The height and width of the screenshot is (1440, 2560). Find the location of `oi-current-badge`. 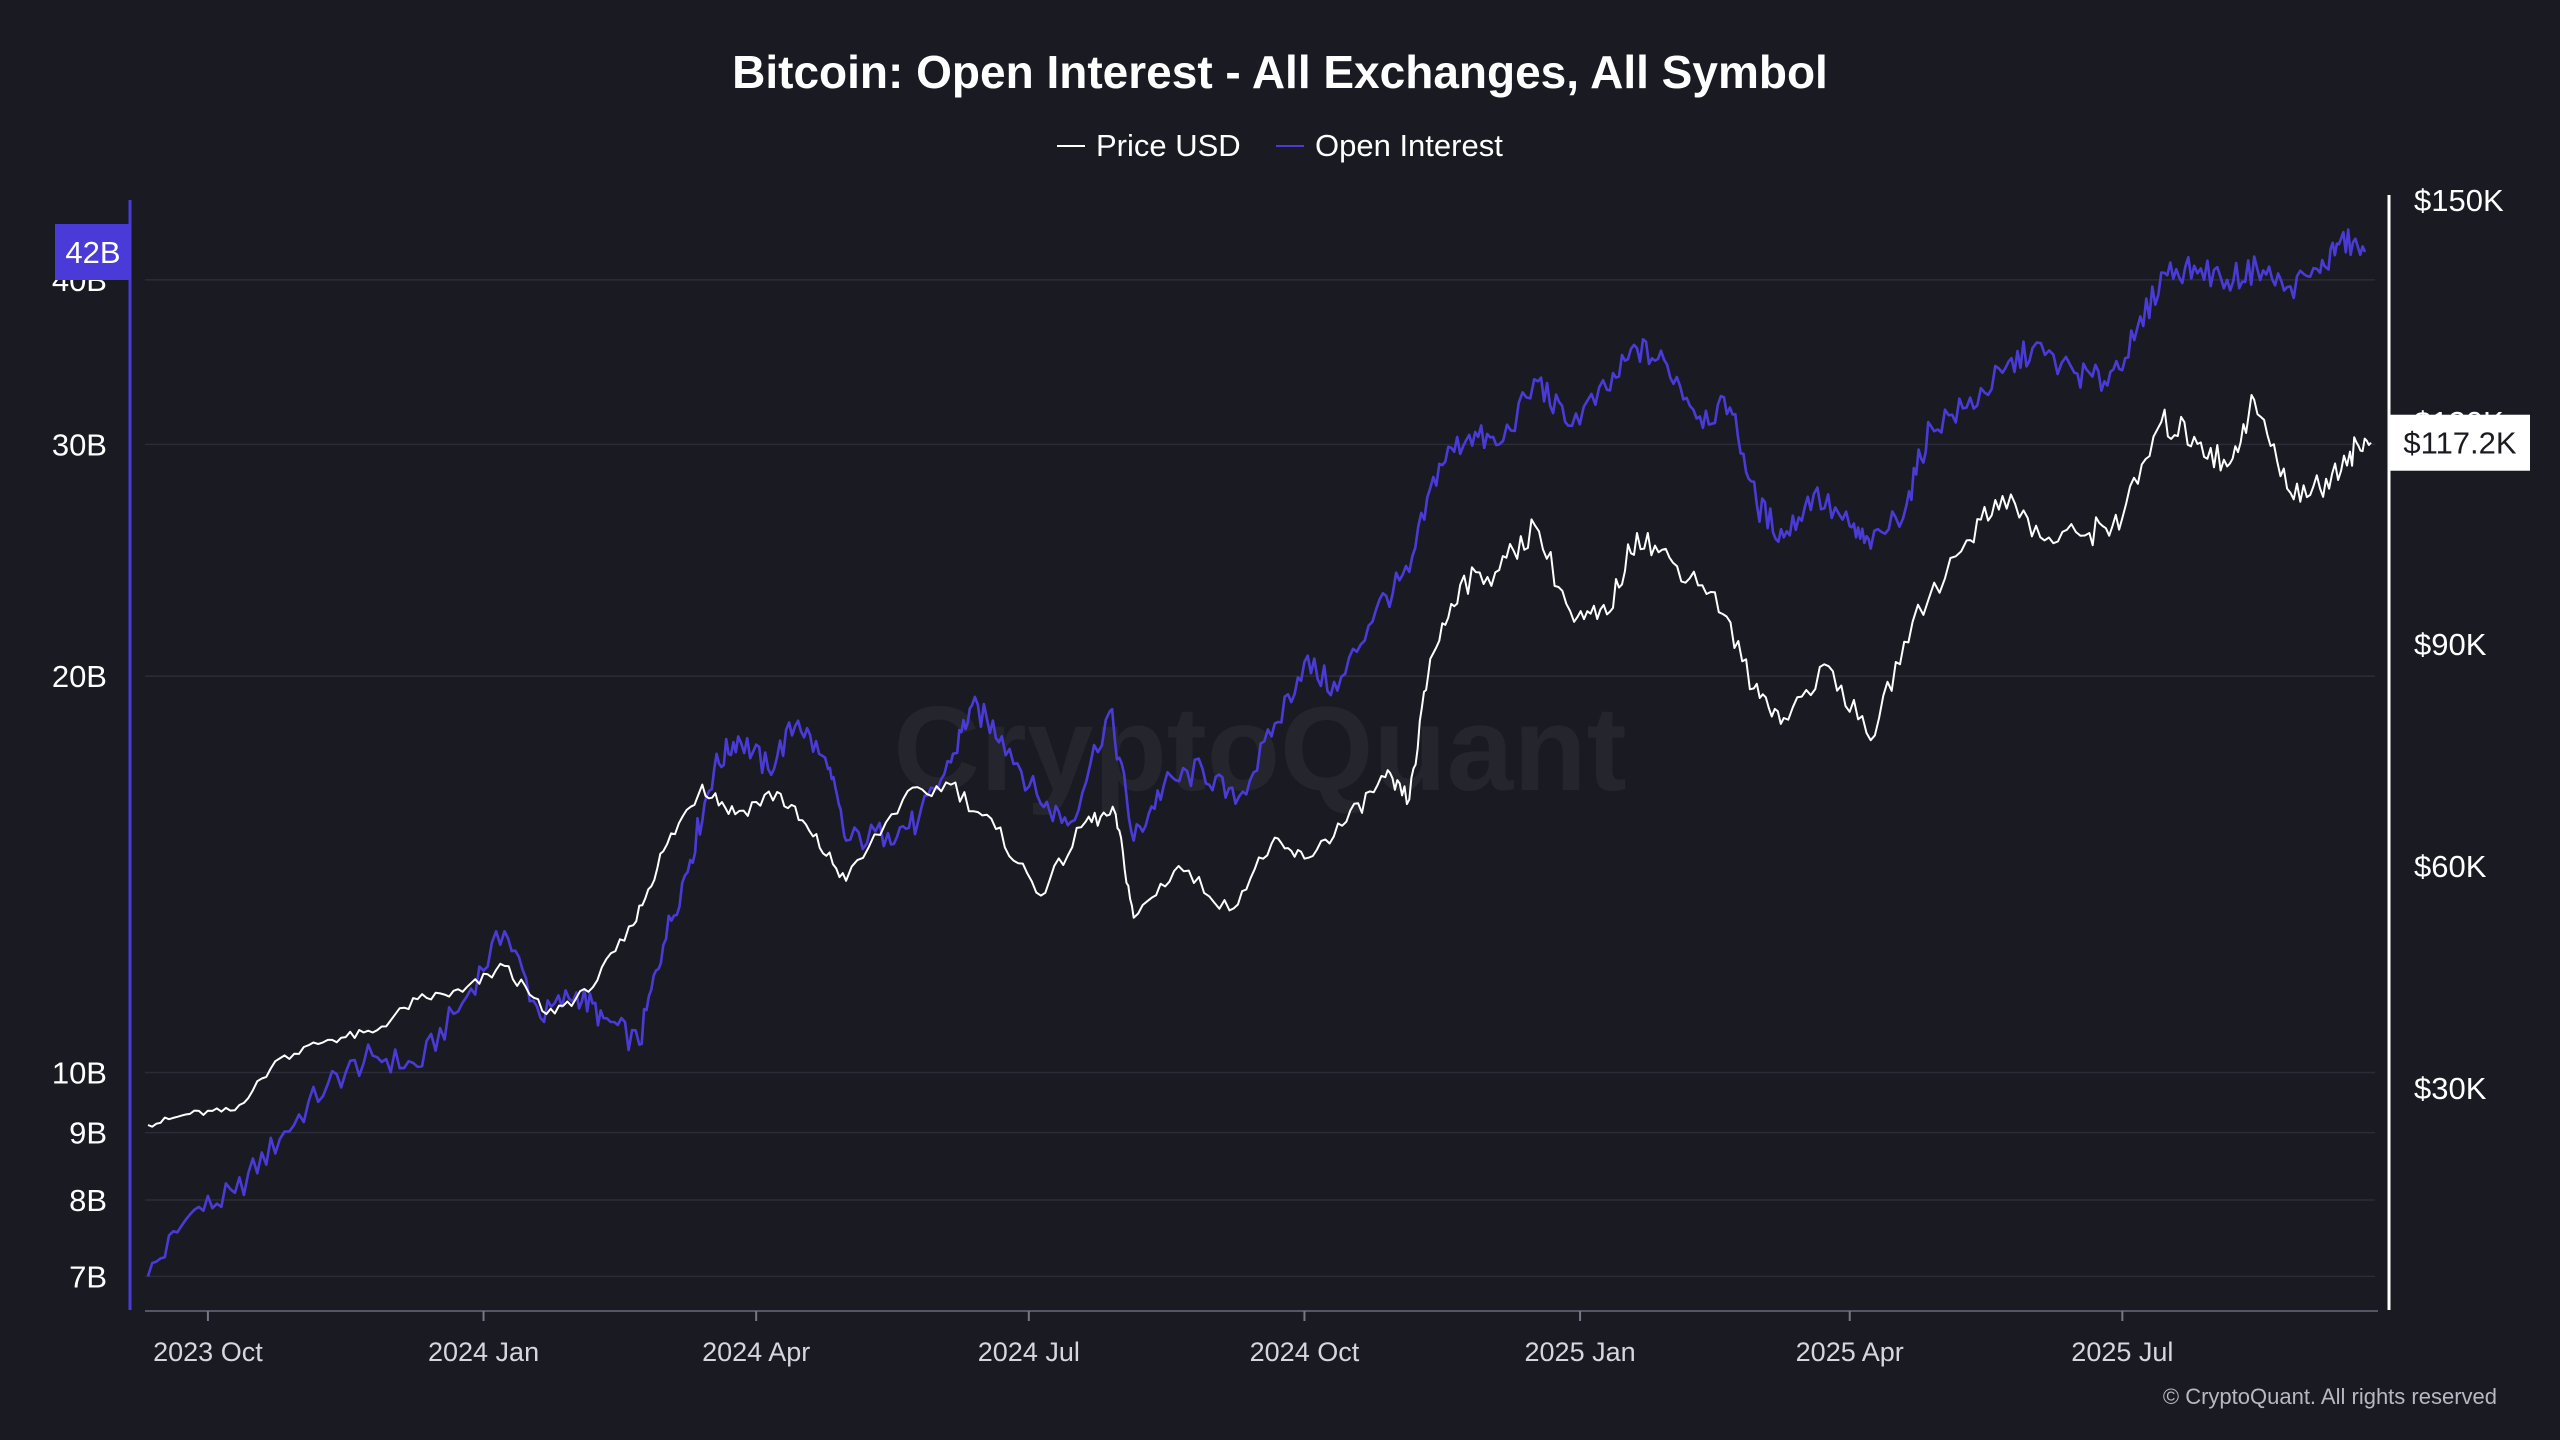

oi-current-badge is located at coordinates (93, 252).